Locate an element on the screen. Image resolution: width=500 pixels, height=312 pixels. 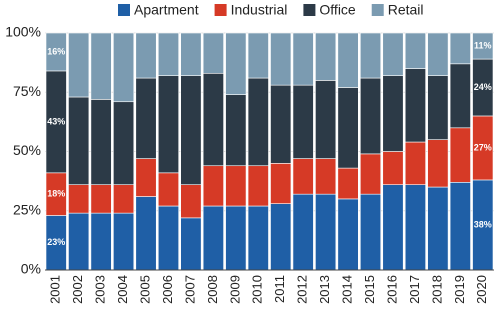
data-label: 16% is located at coordinates (56, 51).